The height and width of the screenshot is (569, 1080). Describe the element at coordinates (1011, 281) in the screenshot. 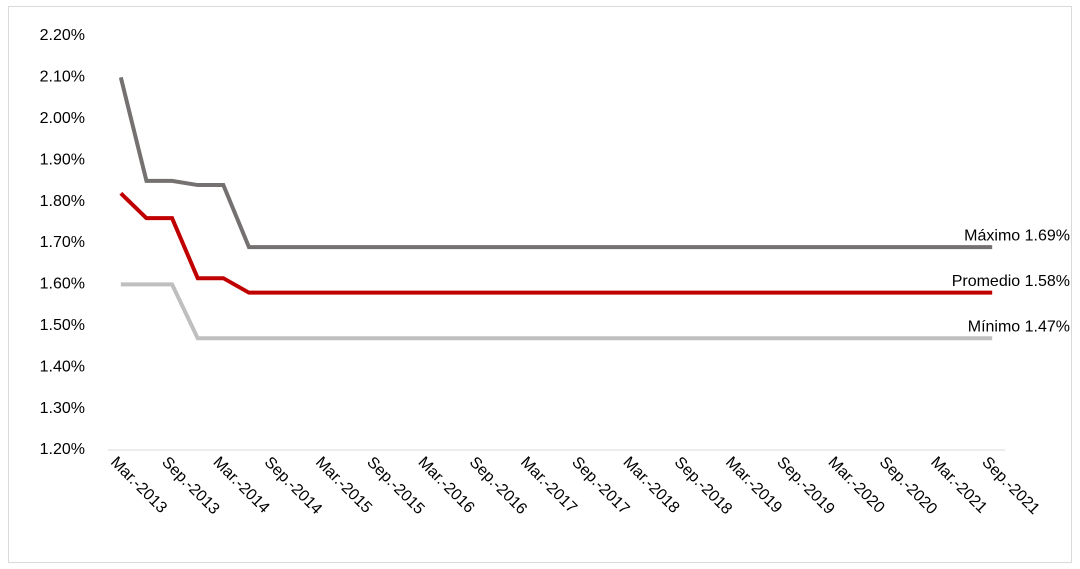

I see `annotation: Promedio 1.58%` at that location.